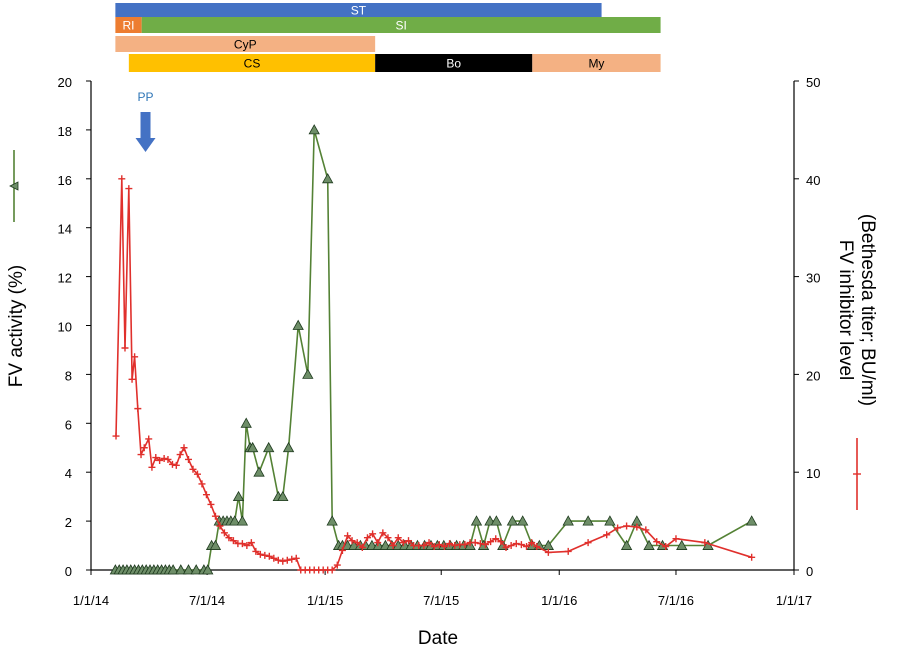 The height and width of the screenshot is (654, 901). What do you see at coordinates (16, 326) in the screenshot?
I see `y-left-axis-title: FV activity (%)` at bounding box center [16, 326].